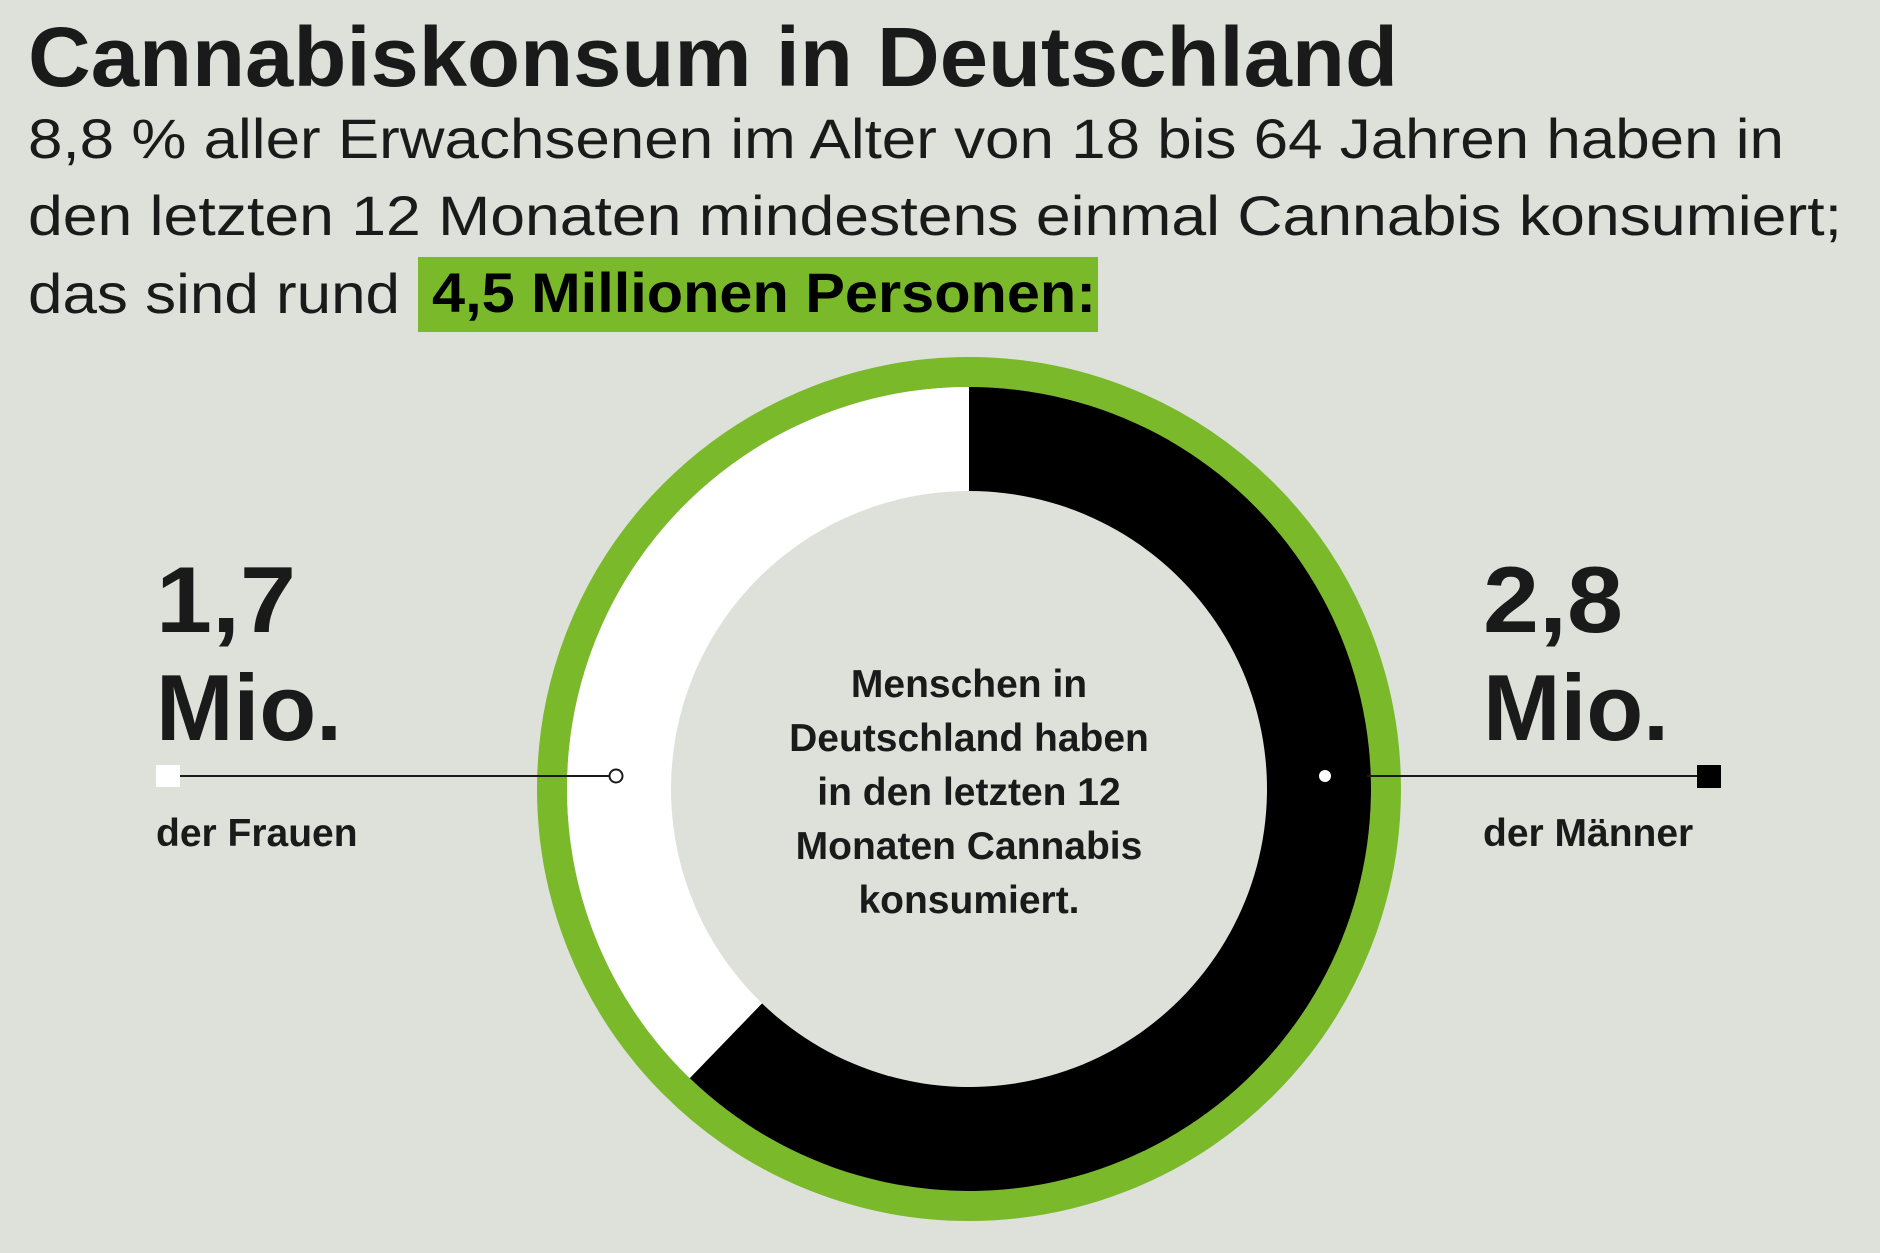 Image resolution: width=1880 pixels, height=1253 pixels. I want to click on center-text-line: Monaten Cannabis, so click(969, 846).